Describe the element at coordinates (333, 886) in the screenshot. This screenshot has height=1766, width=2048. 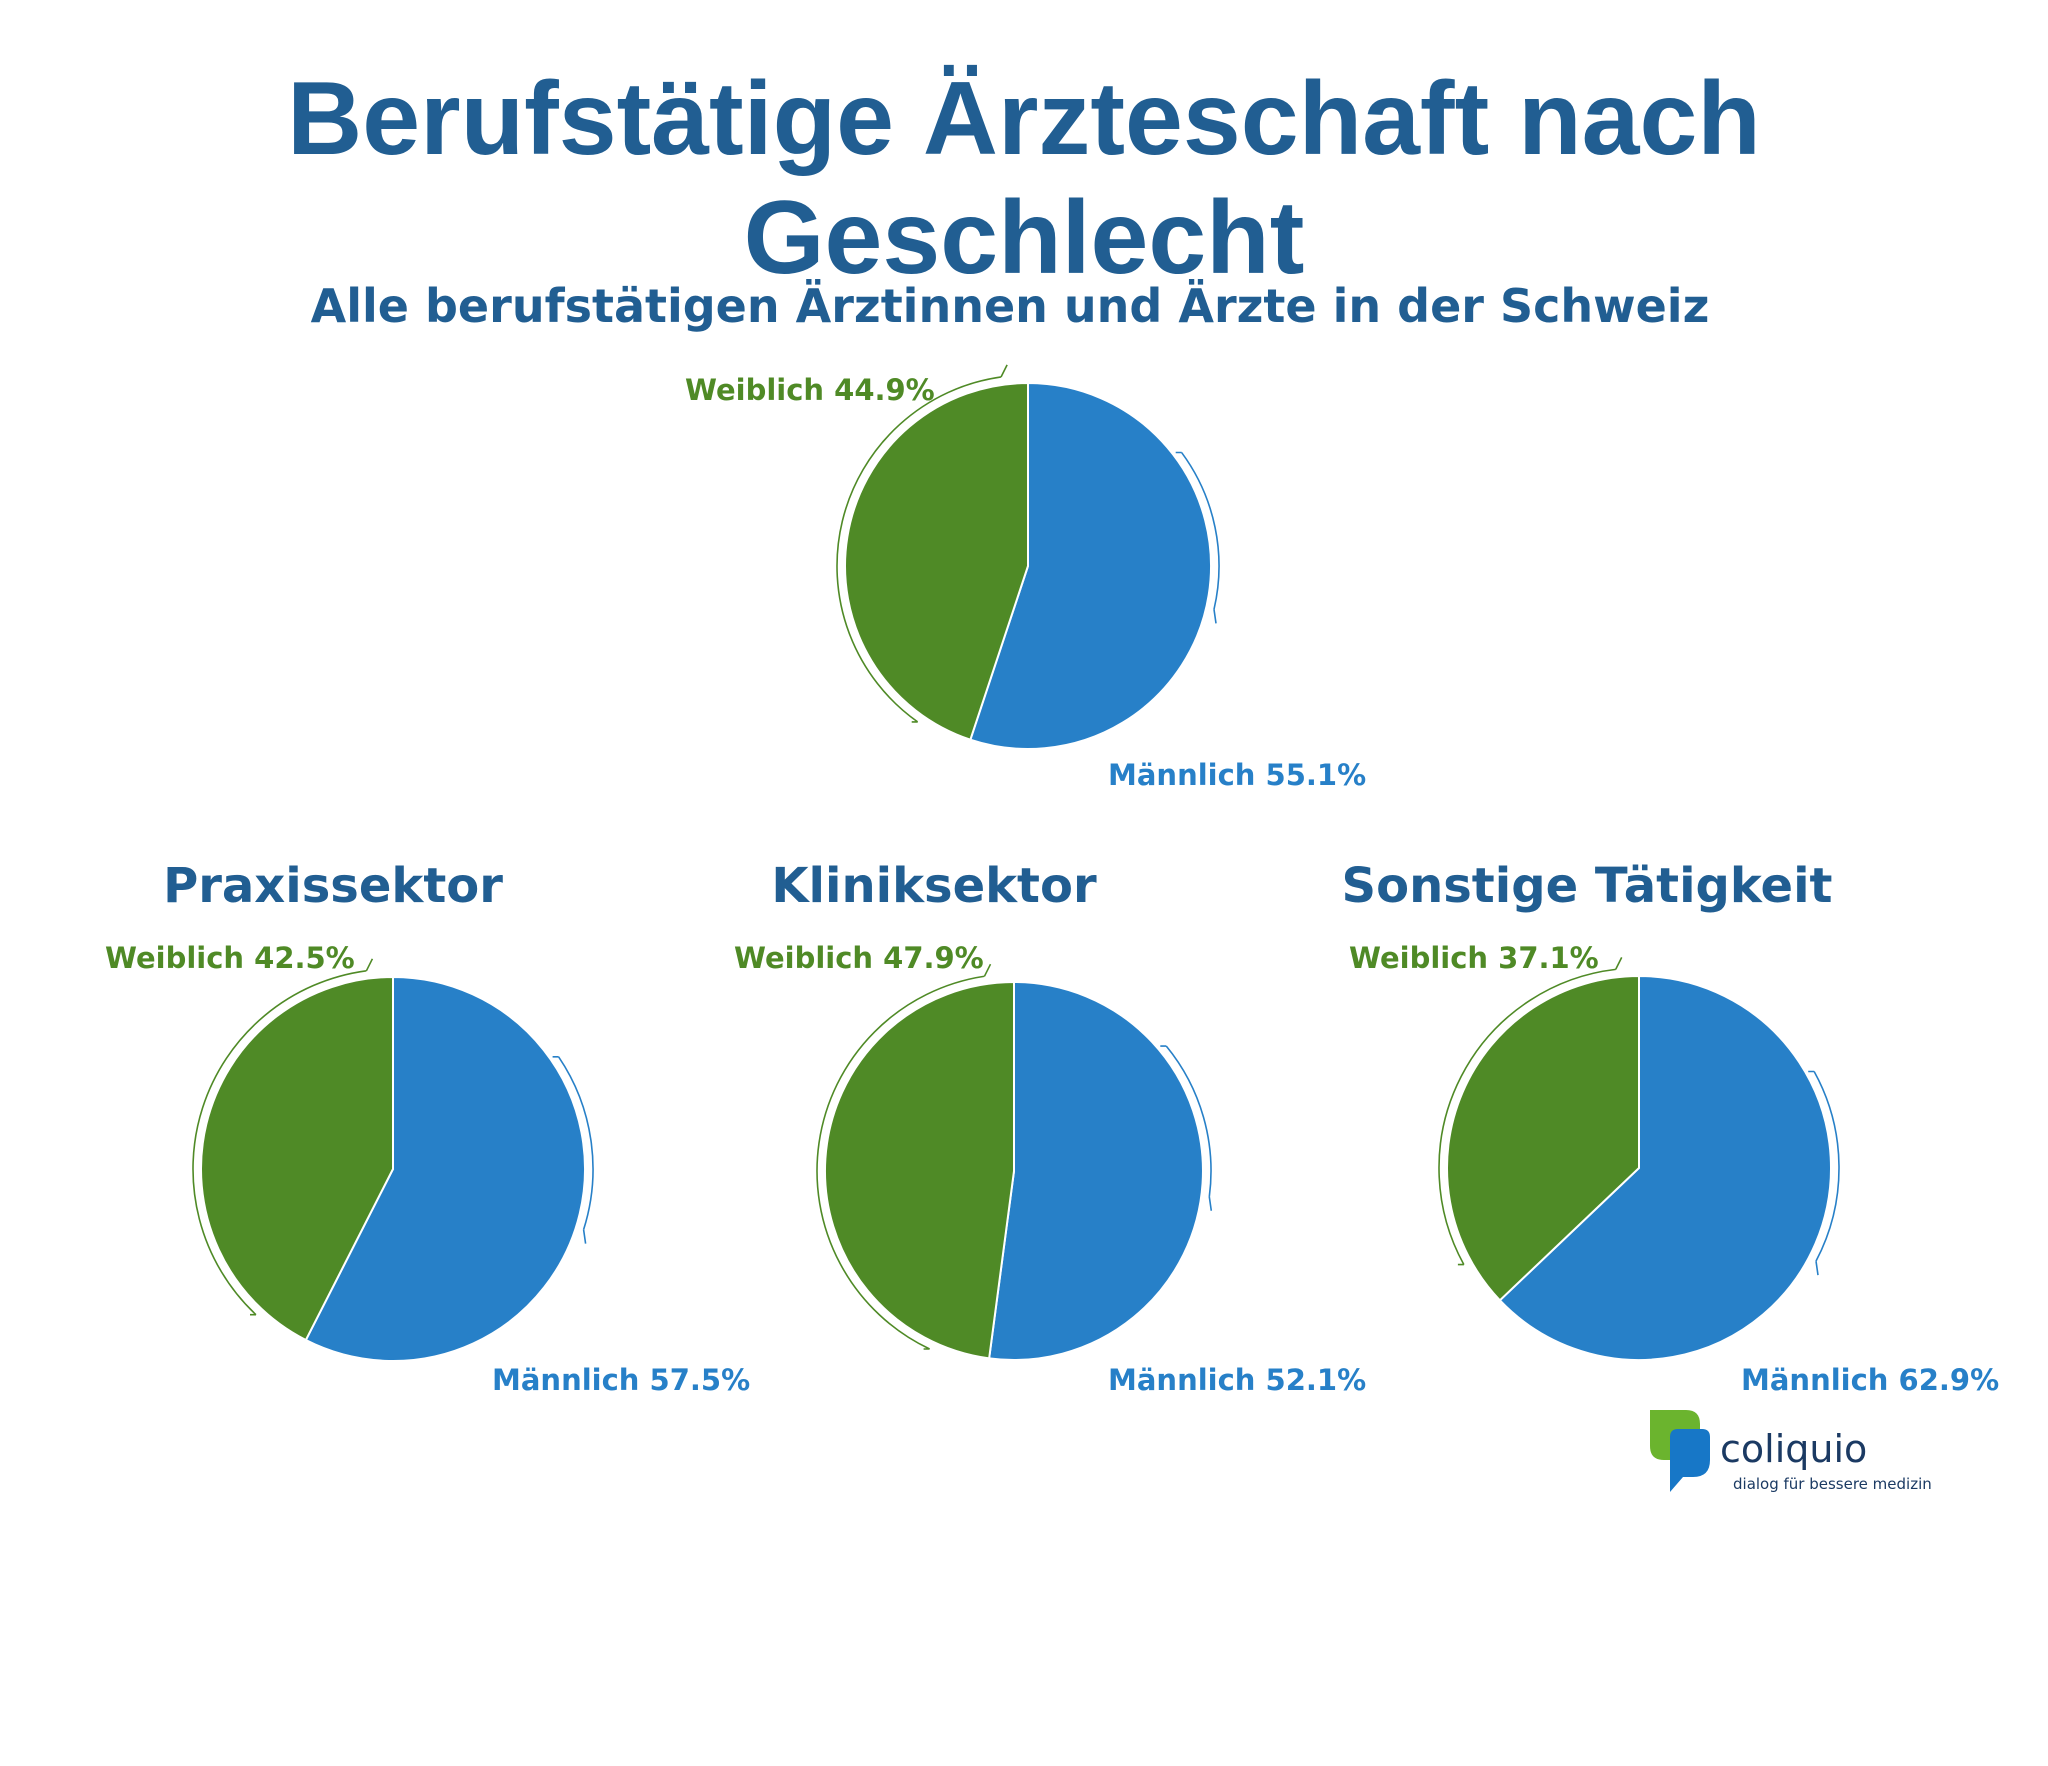
I see `chart-title: Praxissektor` at that location.